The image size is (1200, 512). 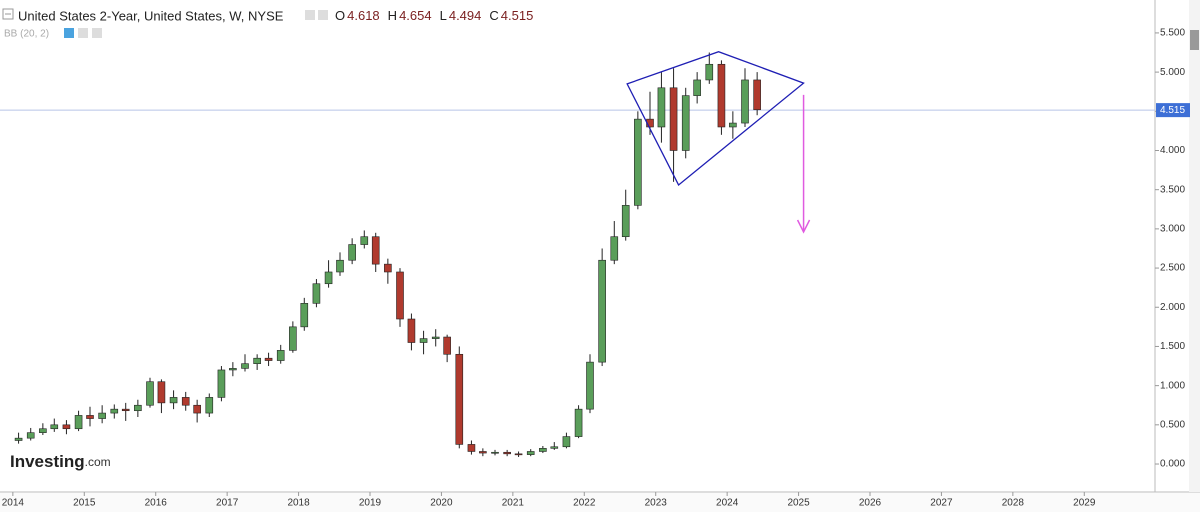 What do you see at coordinates (60, 461) in the screenshot?
I see `logo: Investing.com` at bounding box center [60, 461].